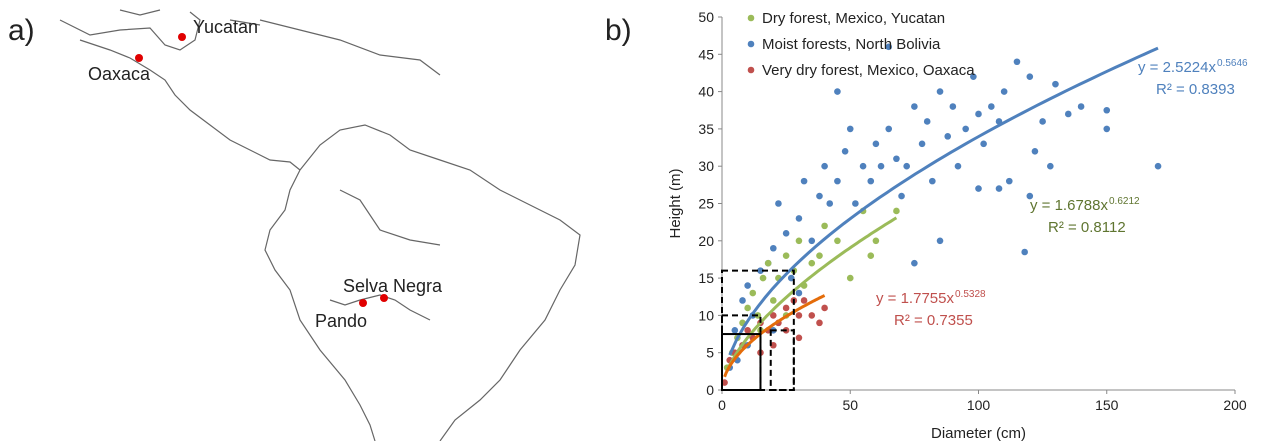  What do you see at coordinates (706, 17) in the screenshot?
I see `y-tick-label: 50` at bounding box center [706, 17].